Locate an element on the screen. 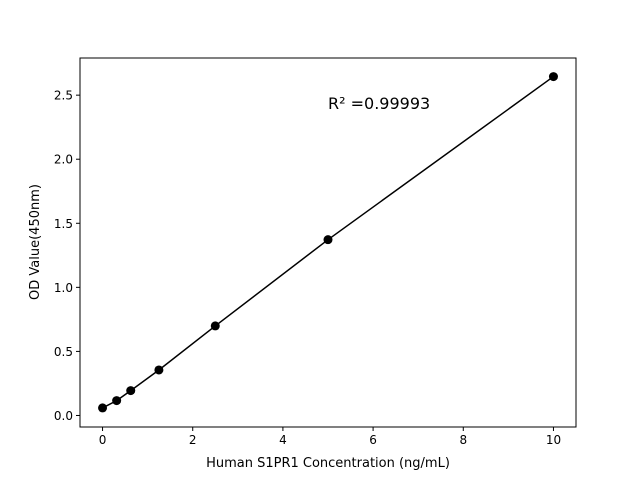 The height and width of the screenshot is (484, 640). x-tick-label: 4 is located at coordinates (283, 440).